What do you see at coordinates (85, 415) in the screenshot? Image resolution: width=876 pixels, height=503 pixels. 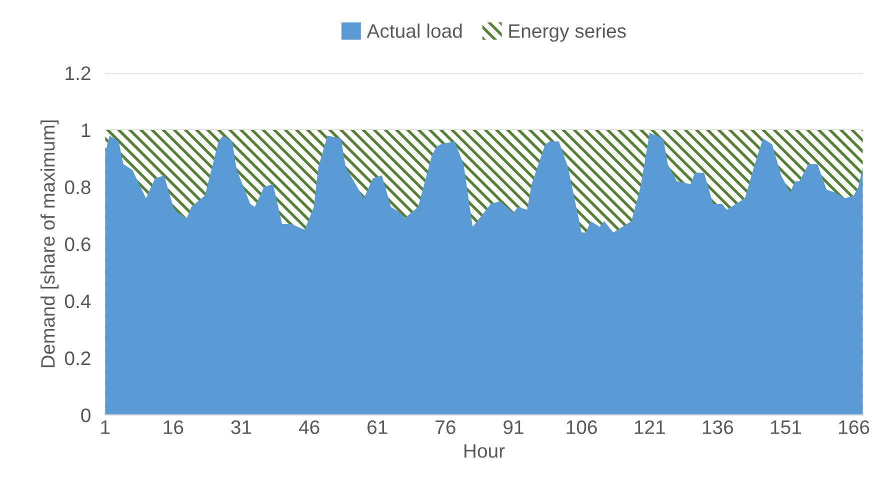 I see `y-tick-label: 0` at bounding box center [85, 415].